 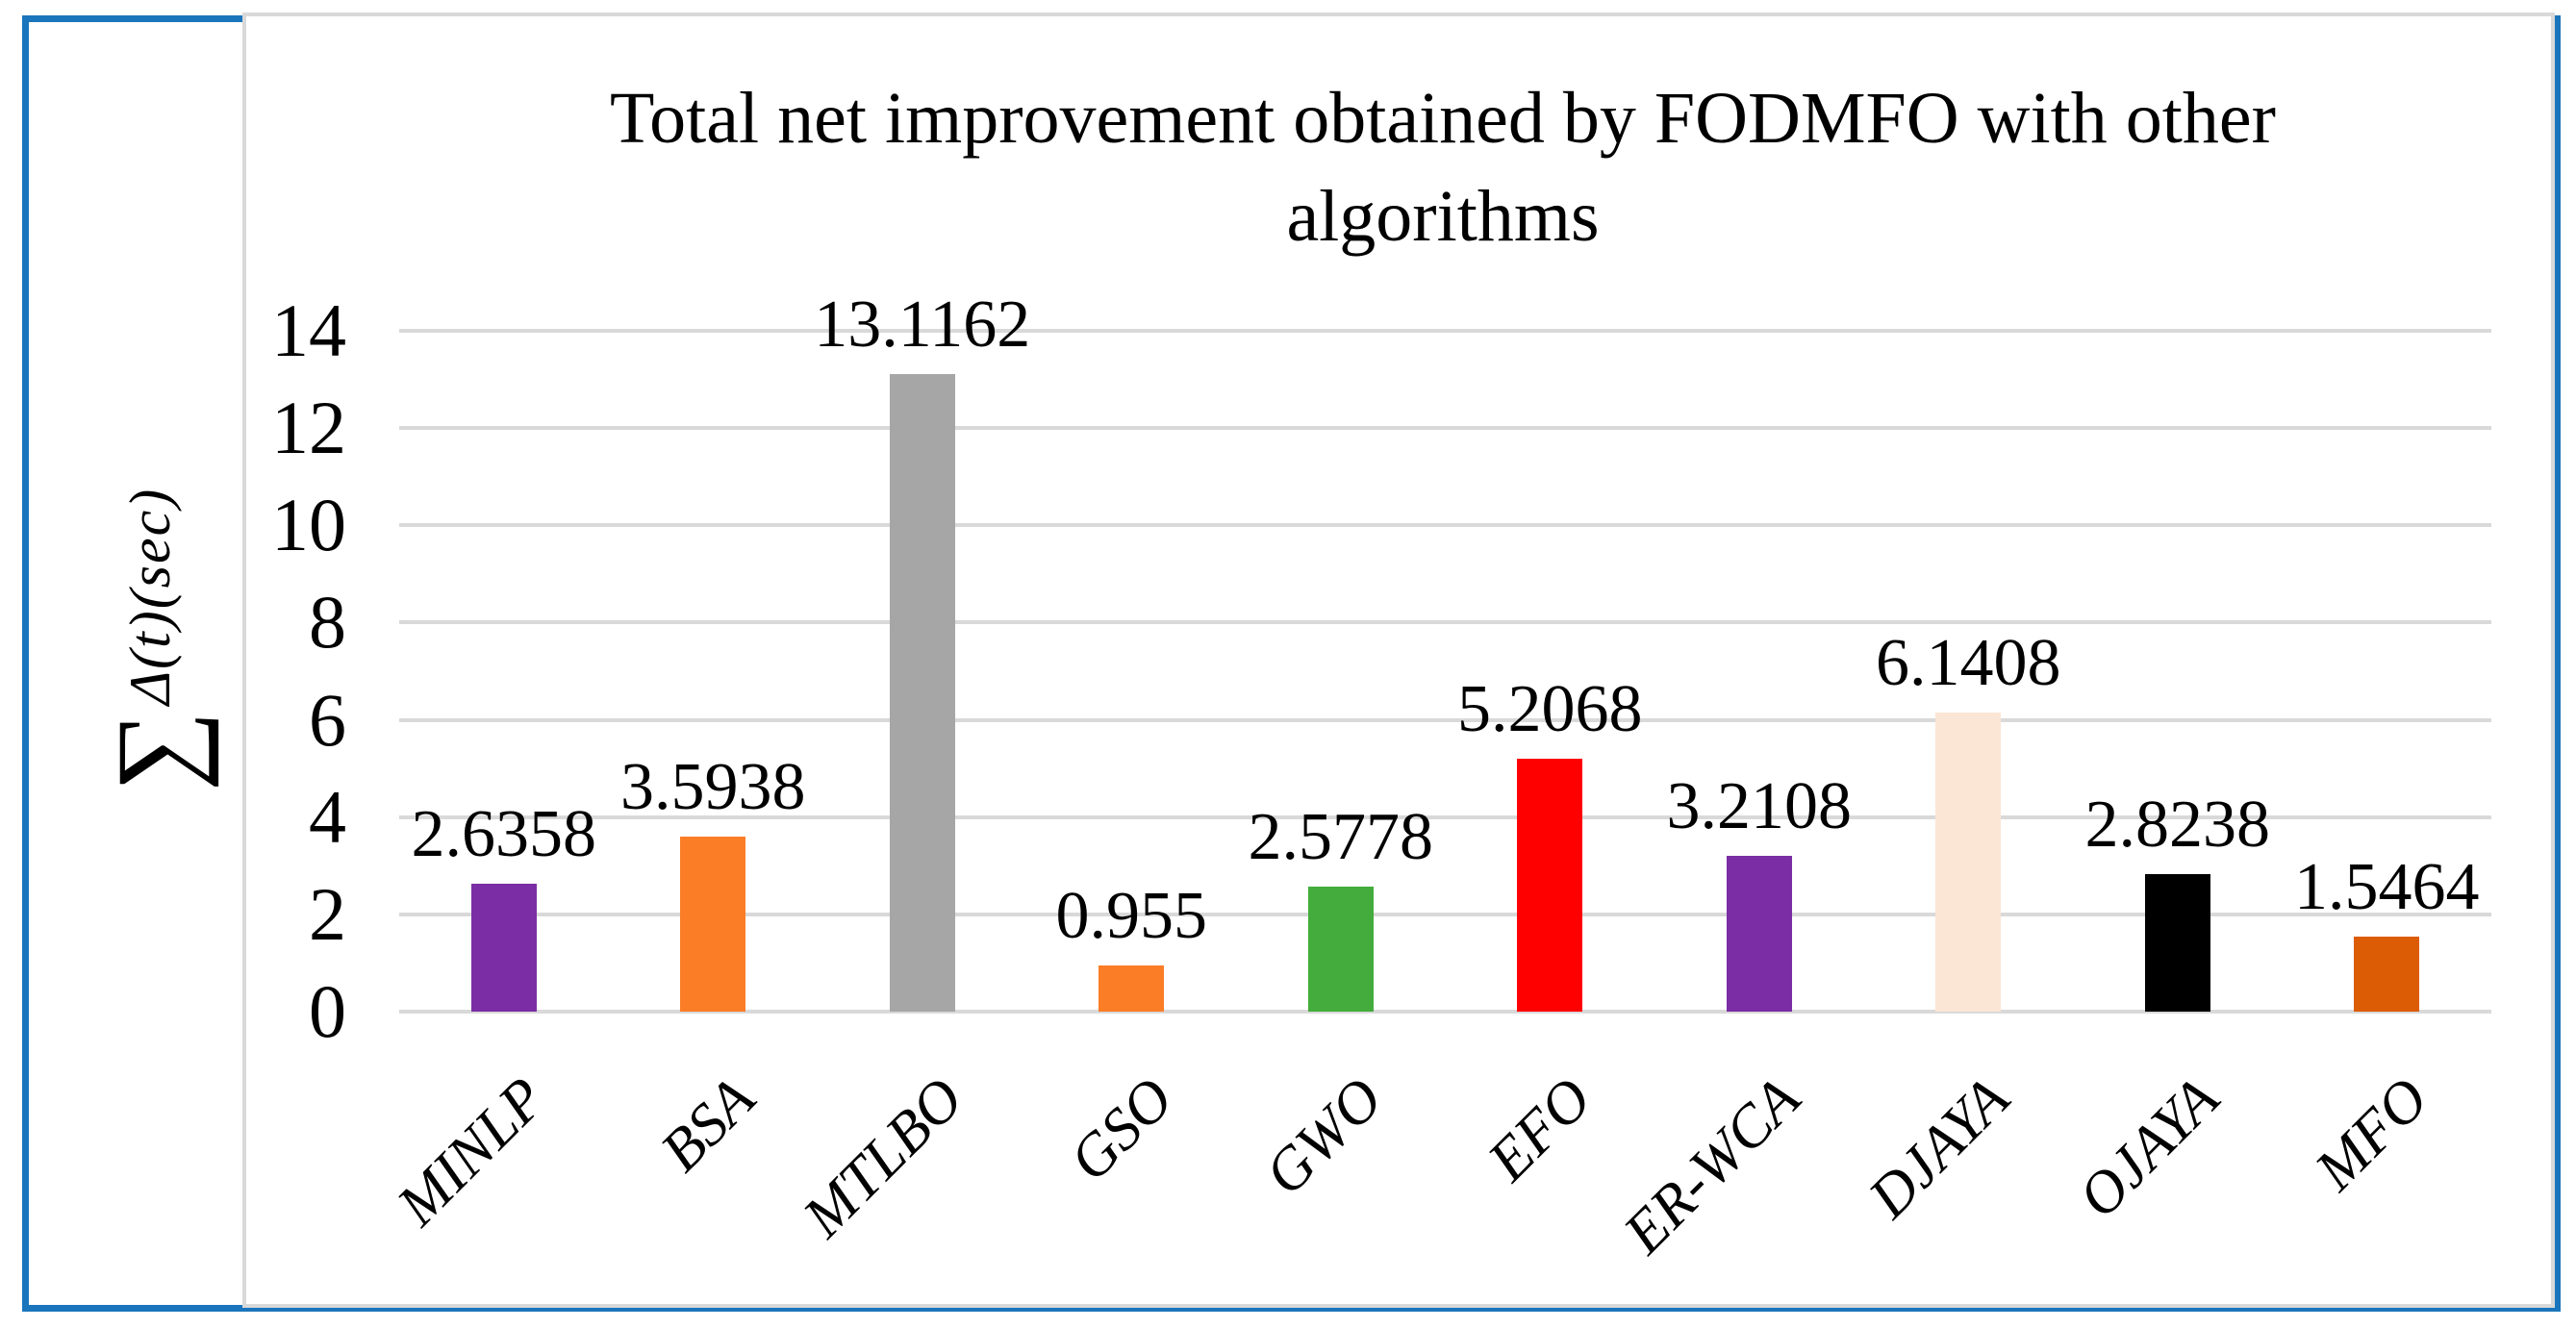 What do you see at coordinates (2387, 974) in the screenshot?
I see `bar-MFO` at bounding box center [2387, 974].